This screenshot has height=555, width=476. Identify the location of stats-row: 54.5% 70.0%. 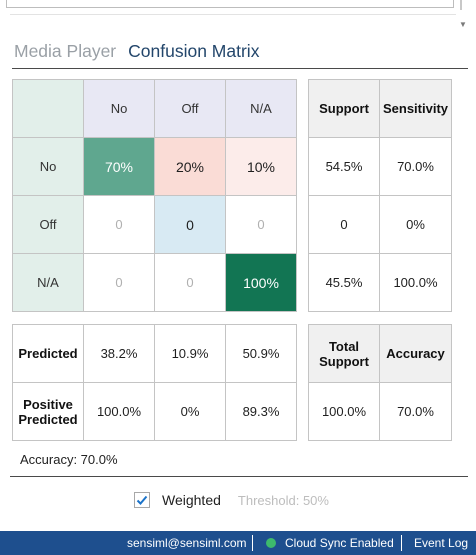
(380, 167).